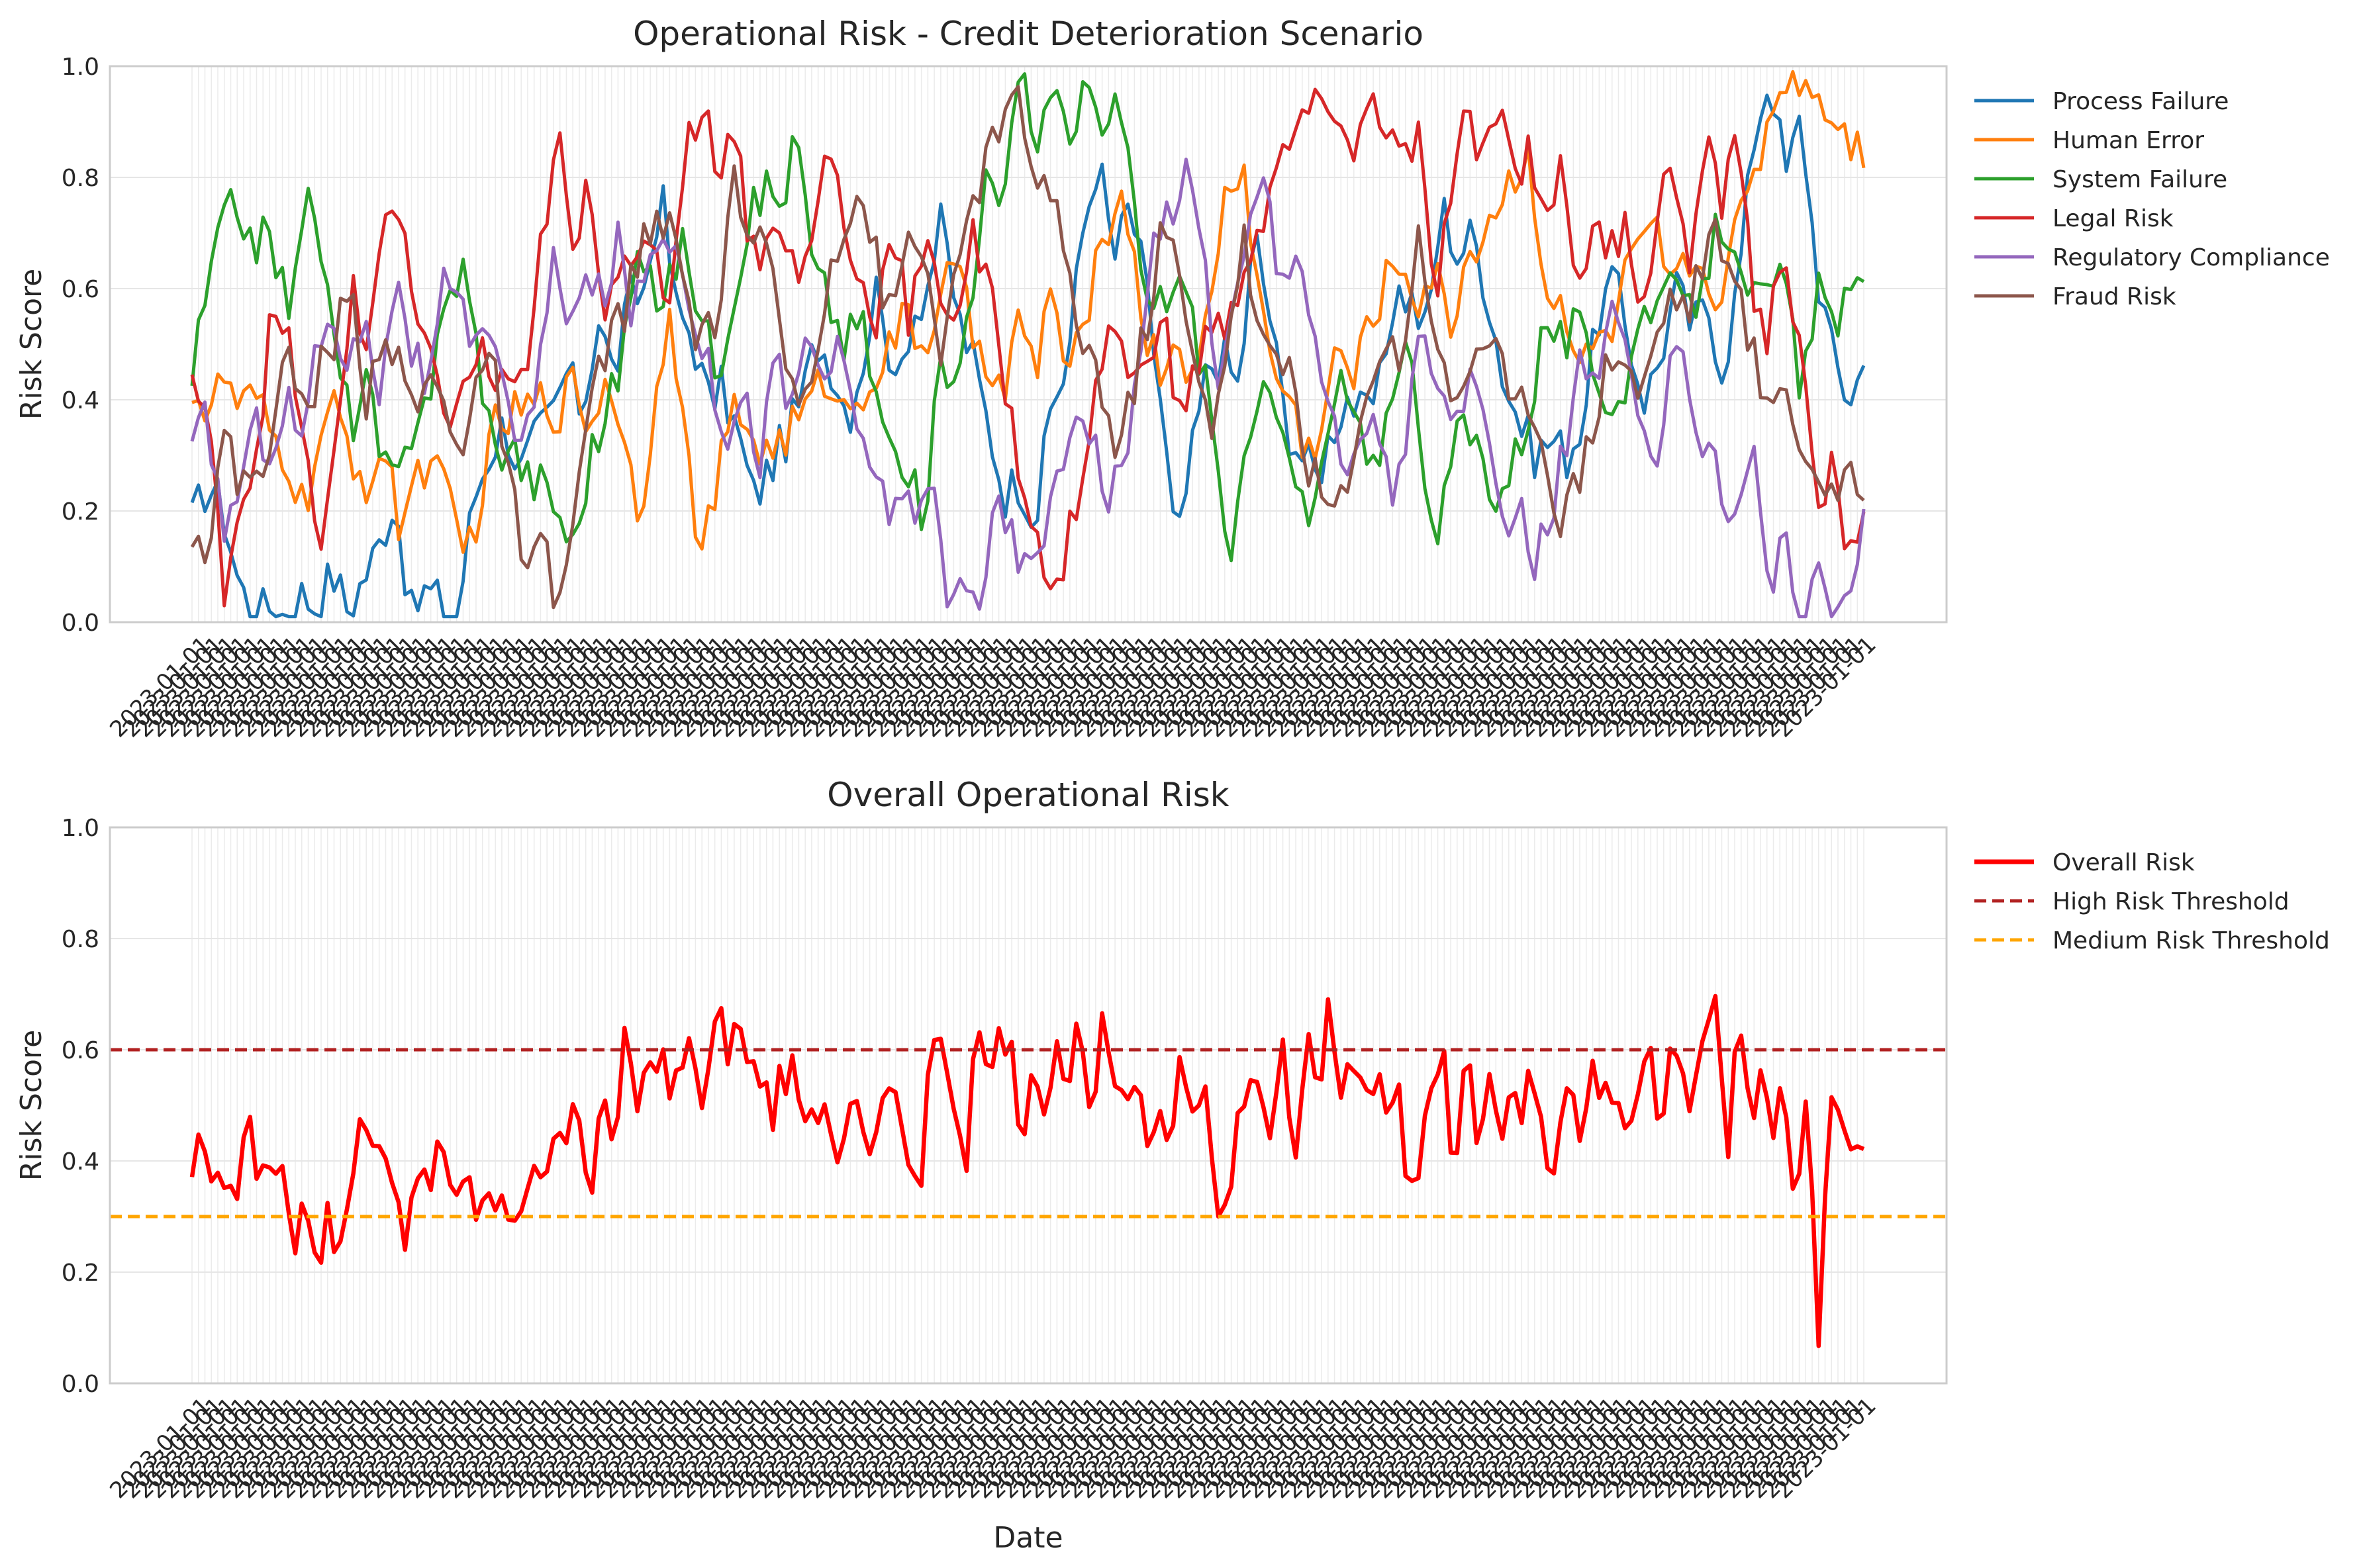 This screenshot has width=2363, height=1568. What do you see at coordinates (2114, 296) in the screenshot?
I see `legend-label: Fraud Risk` at bounding box center [2114, 296].